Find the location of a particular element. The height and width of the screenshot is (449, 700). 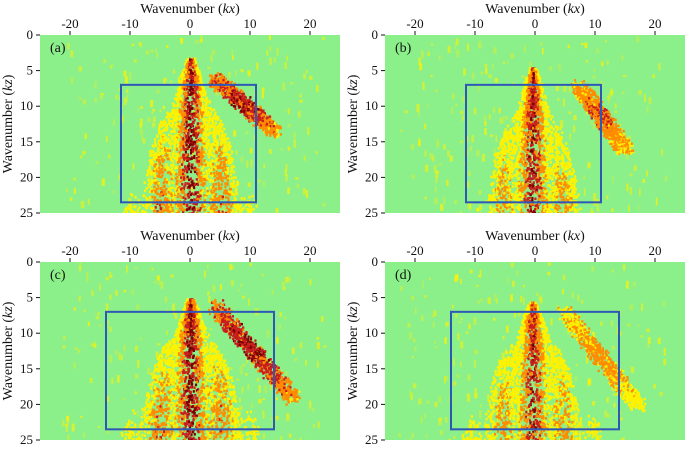

panel-label: (d) is located at coordinates (403, 275).